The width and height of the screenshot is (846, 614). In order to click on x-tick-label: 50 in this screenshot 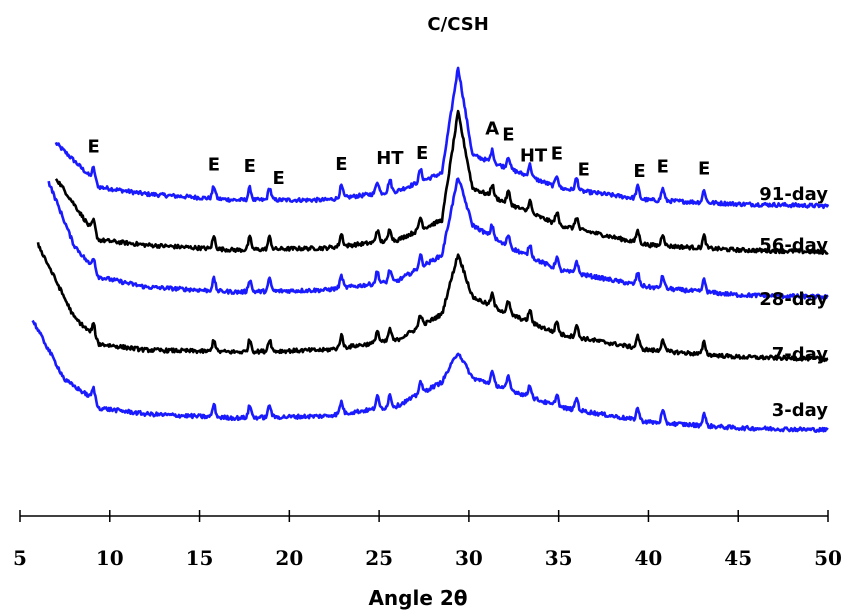, I will do `click(828, 558)`.